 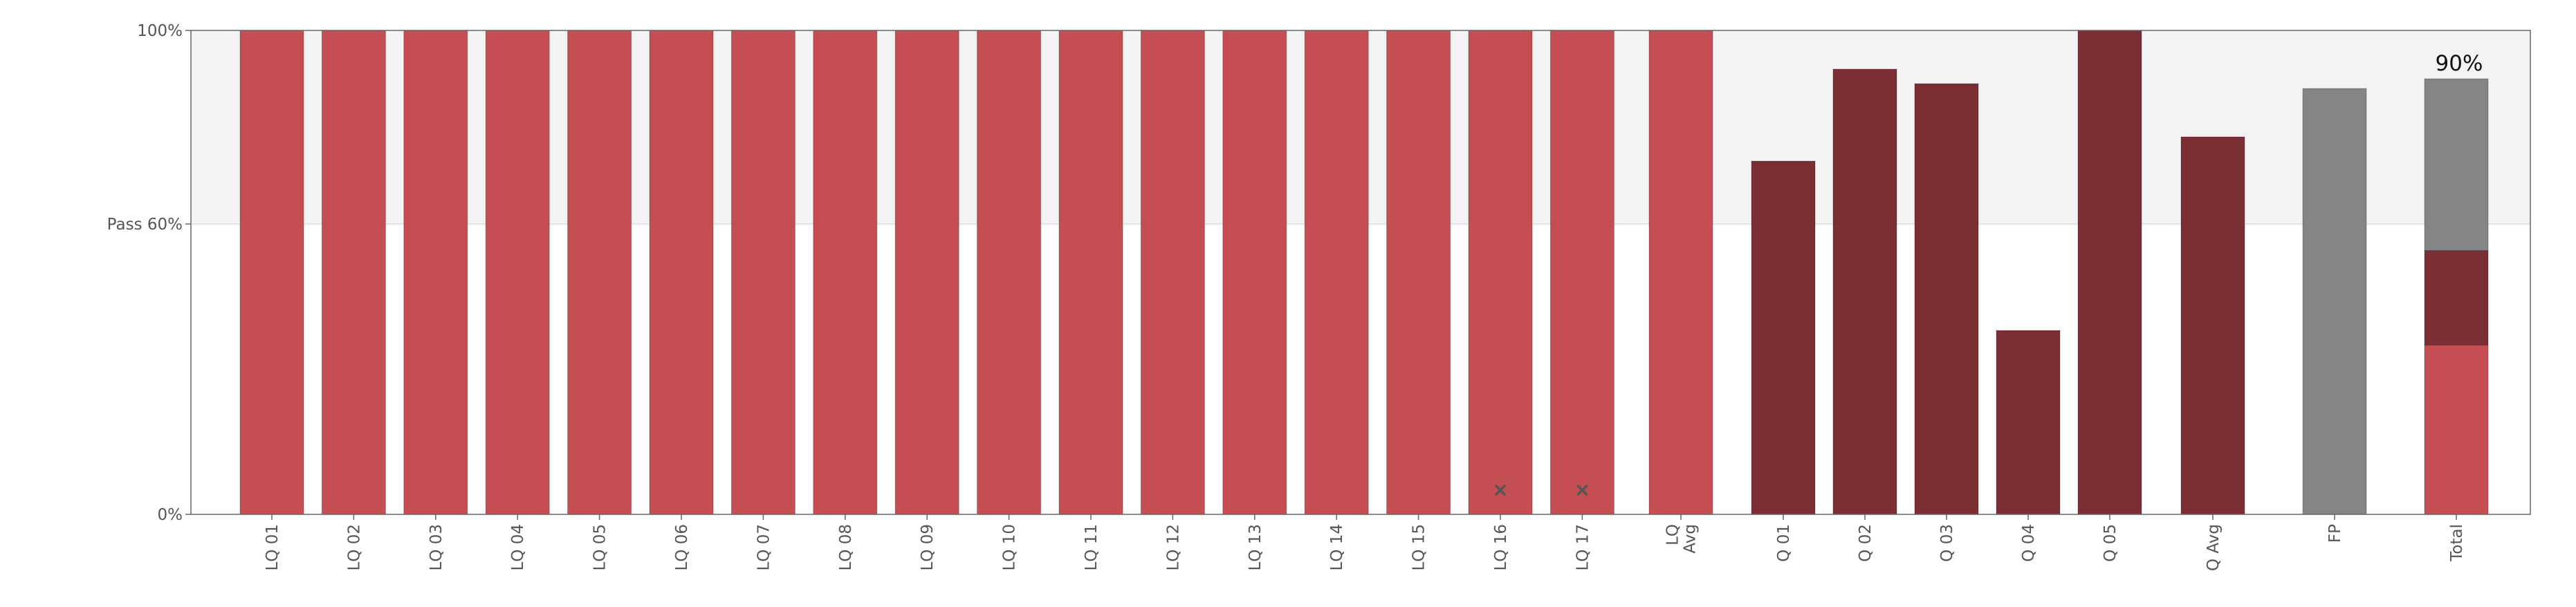 I want to click on x-tick-label-lq-05: LQ 05, so click(x=600, y=547).